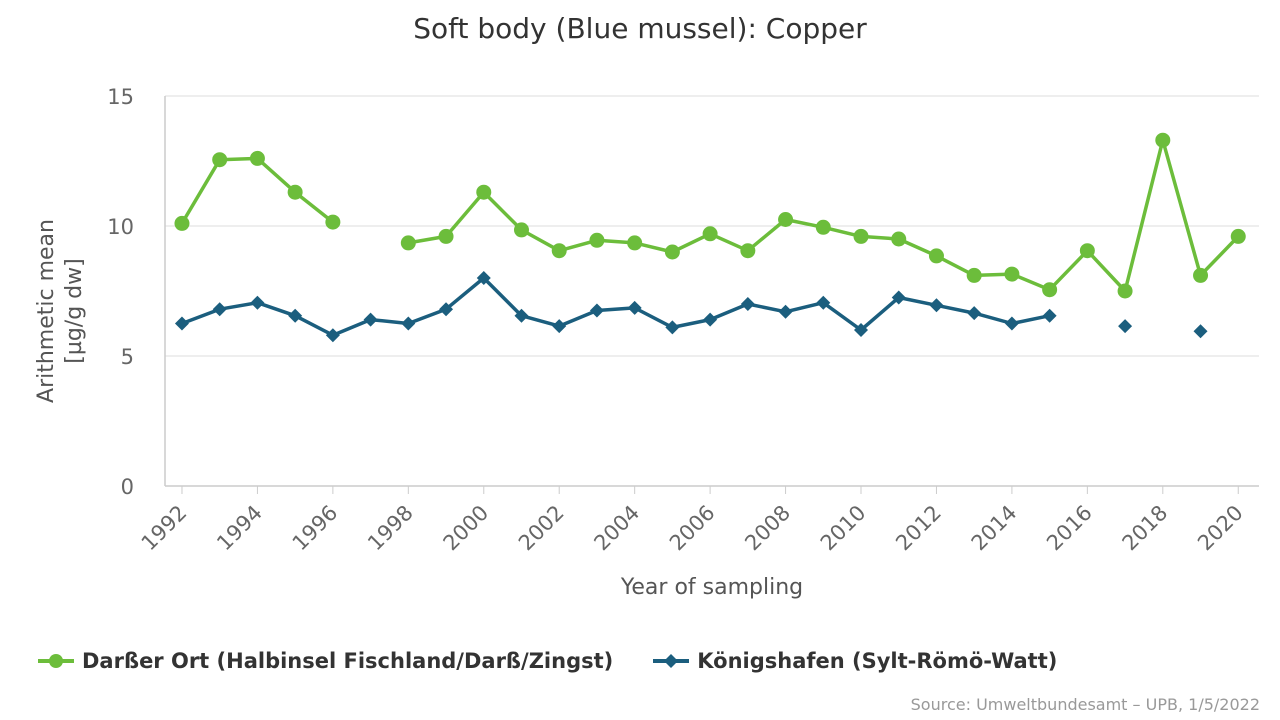 The height and width of the screenshot is (720, 1280). What do you see at coordinates (877, 661) in the screenshot?
I see `legend-label: Königshafen (Sylt-Römö-Watt)` at bounding box center [877, 661].